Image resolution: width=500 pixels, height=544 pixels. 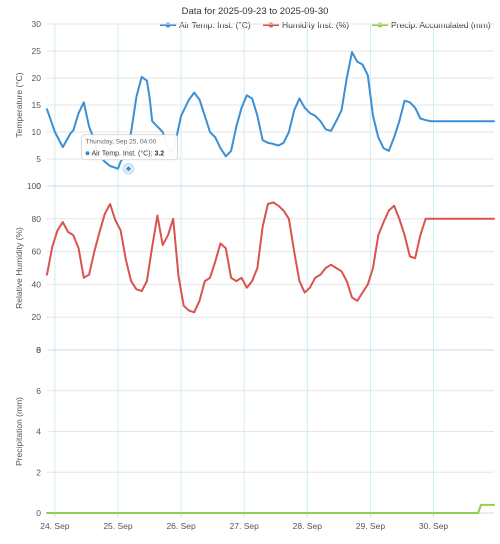 What do you see at coordinates (434, 526) in the screenshot?
I see `x-tick-label: 30. Sep` at bounding box center [434, 526].